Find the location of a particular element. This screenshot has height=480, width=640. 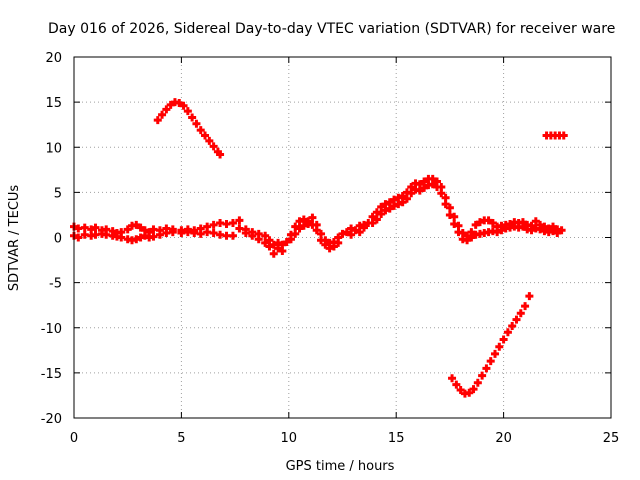

series-arc-late-negative is located at coordinates (491, 345).